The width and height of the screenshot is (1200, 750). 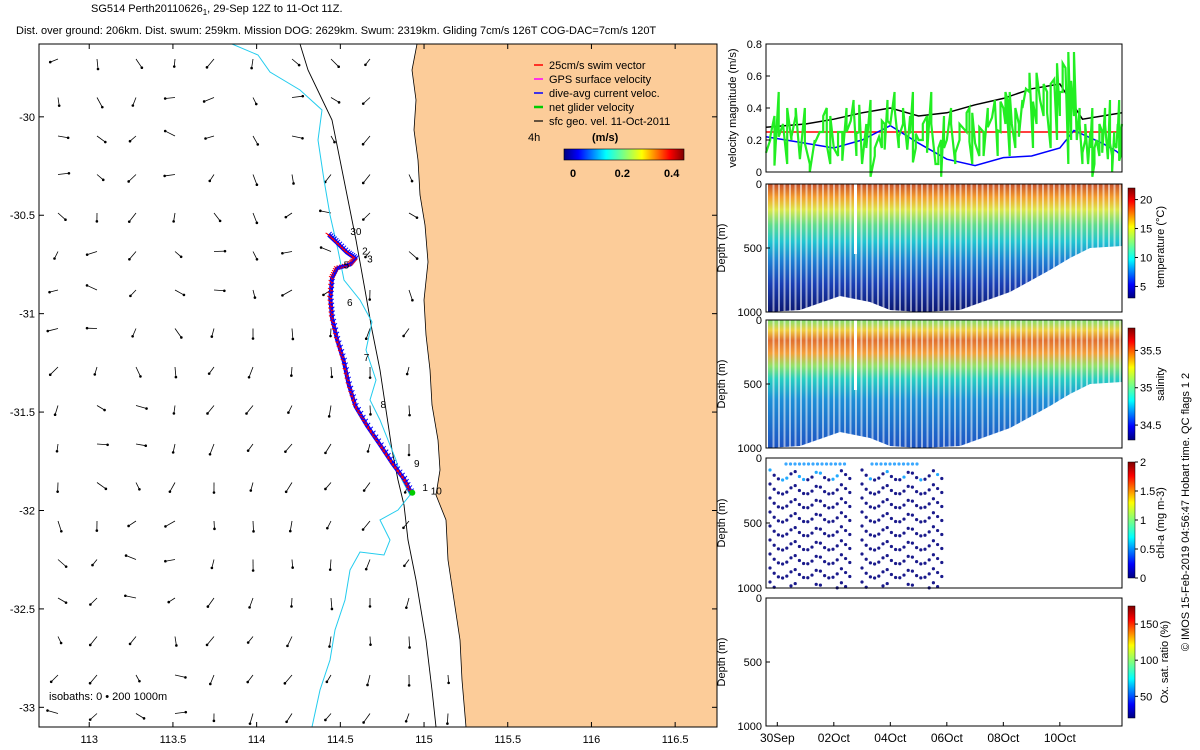 I want to click on track-day-label: 1, so click(x=425, y=488).